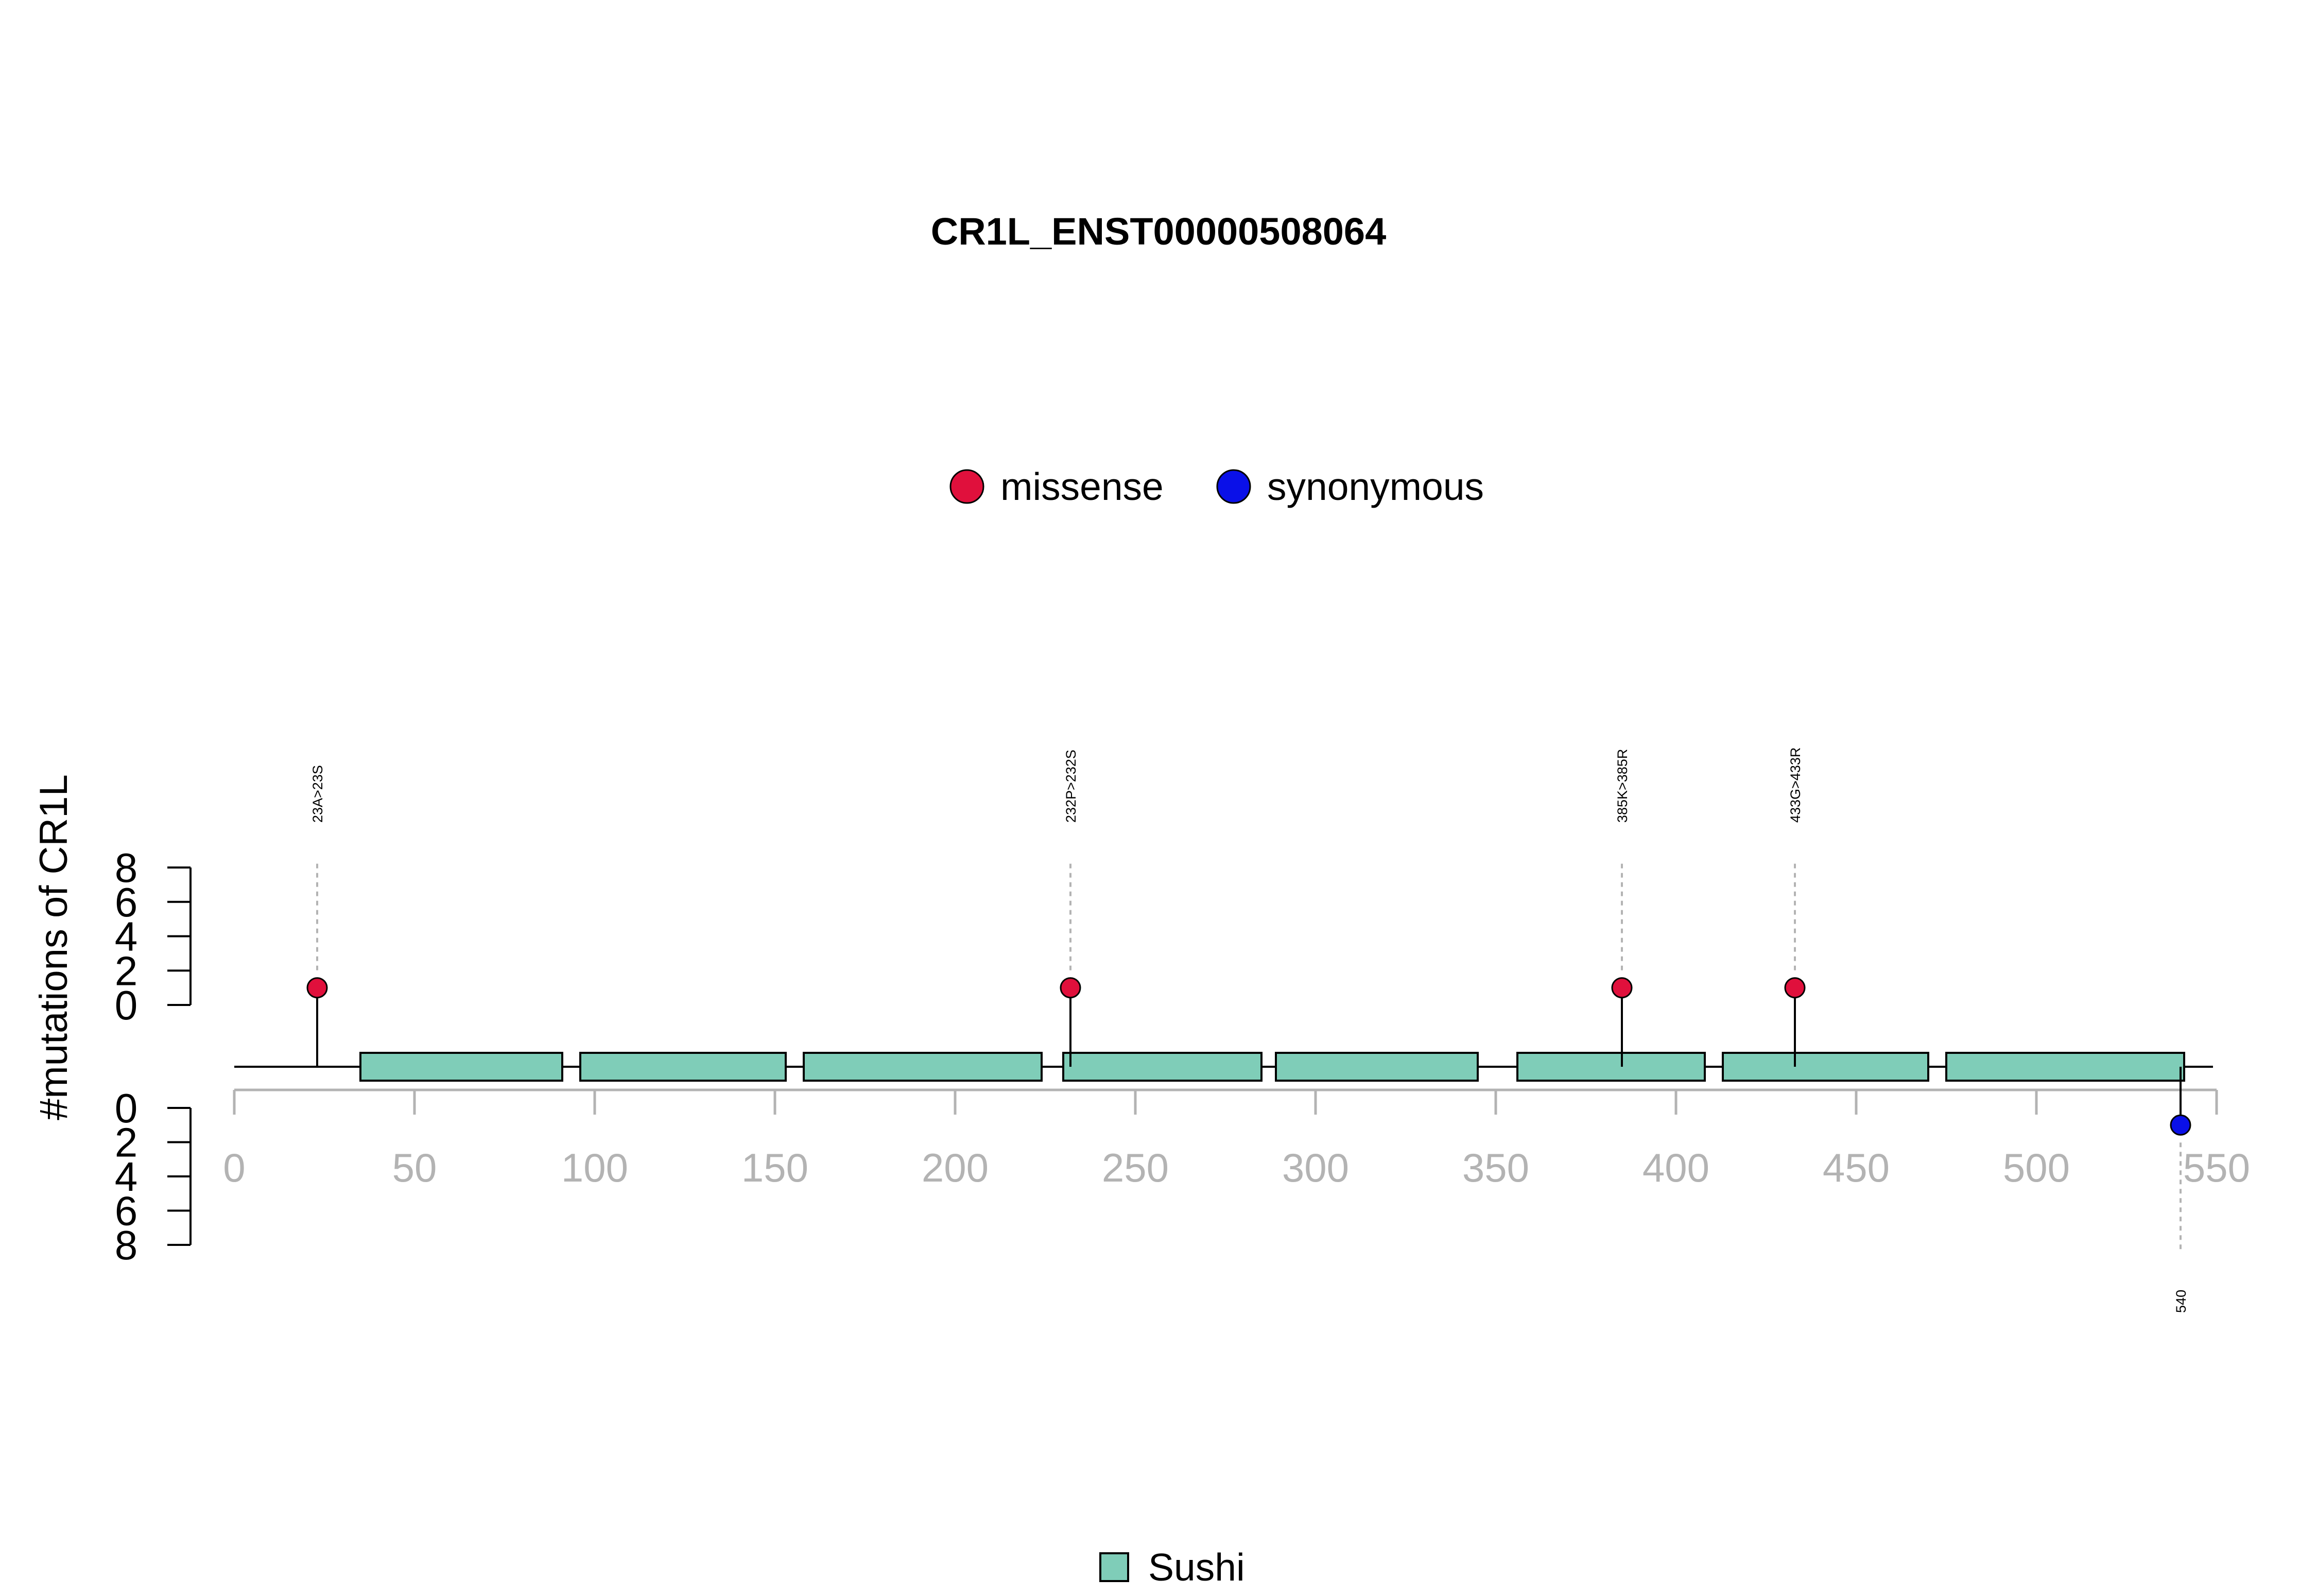 This screenshot has height=1596, width=2317. What do you see at coordinates (126, 1108) in the screenshot?
I see `y-tick-label-bottom: 0` at bounding box center [126, 1108].